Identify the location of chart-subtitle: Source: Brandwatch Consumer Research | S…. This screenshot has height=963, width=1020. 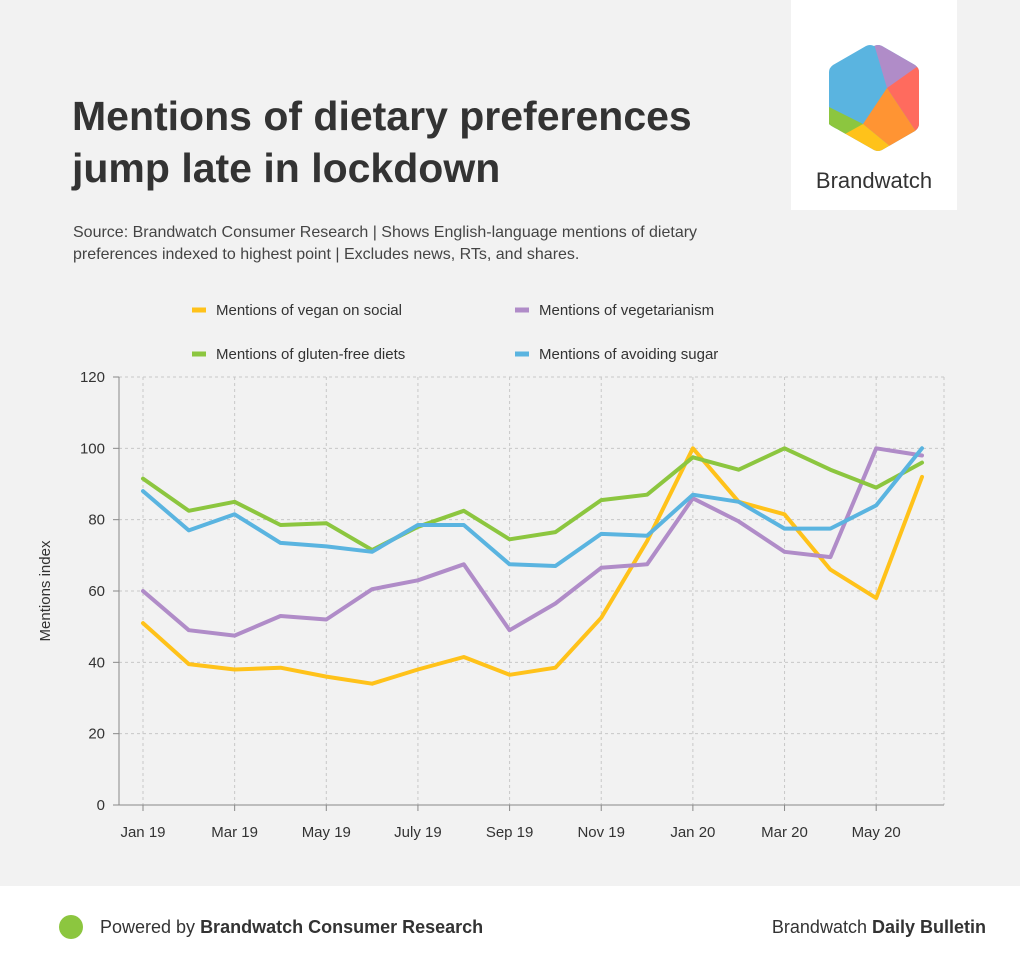
(385, 243).